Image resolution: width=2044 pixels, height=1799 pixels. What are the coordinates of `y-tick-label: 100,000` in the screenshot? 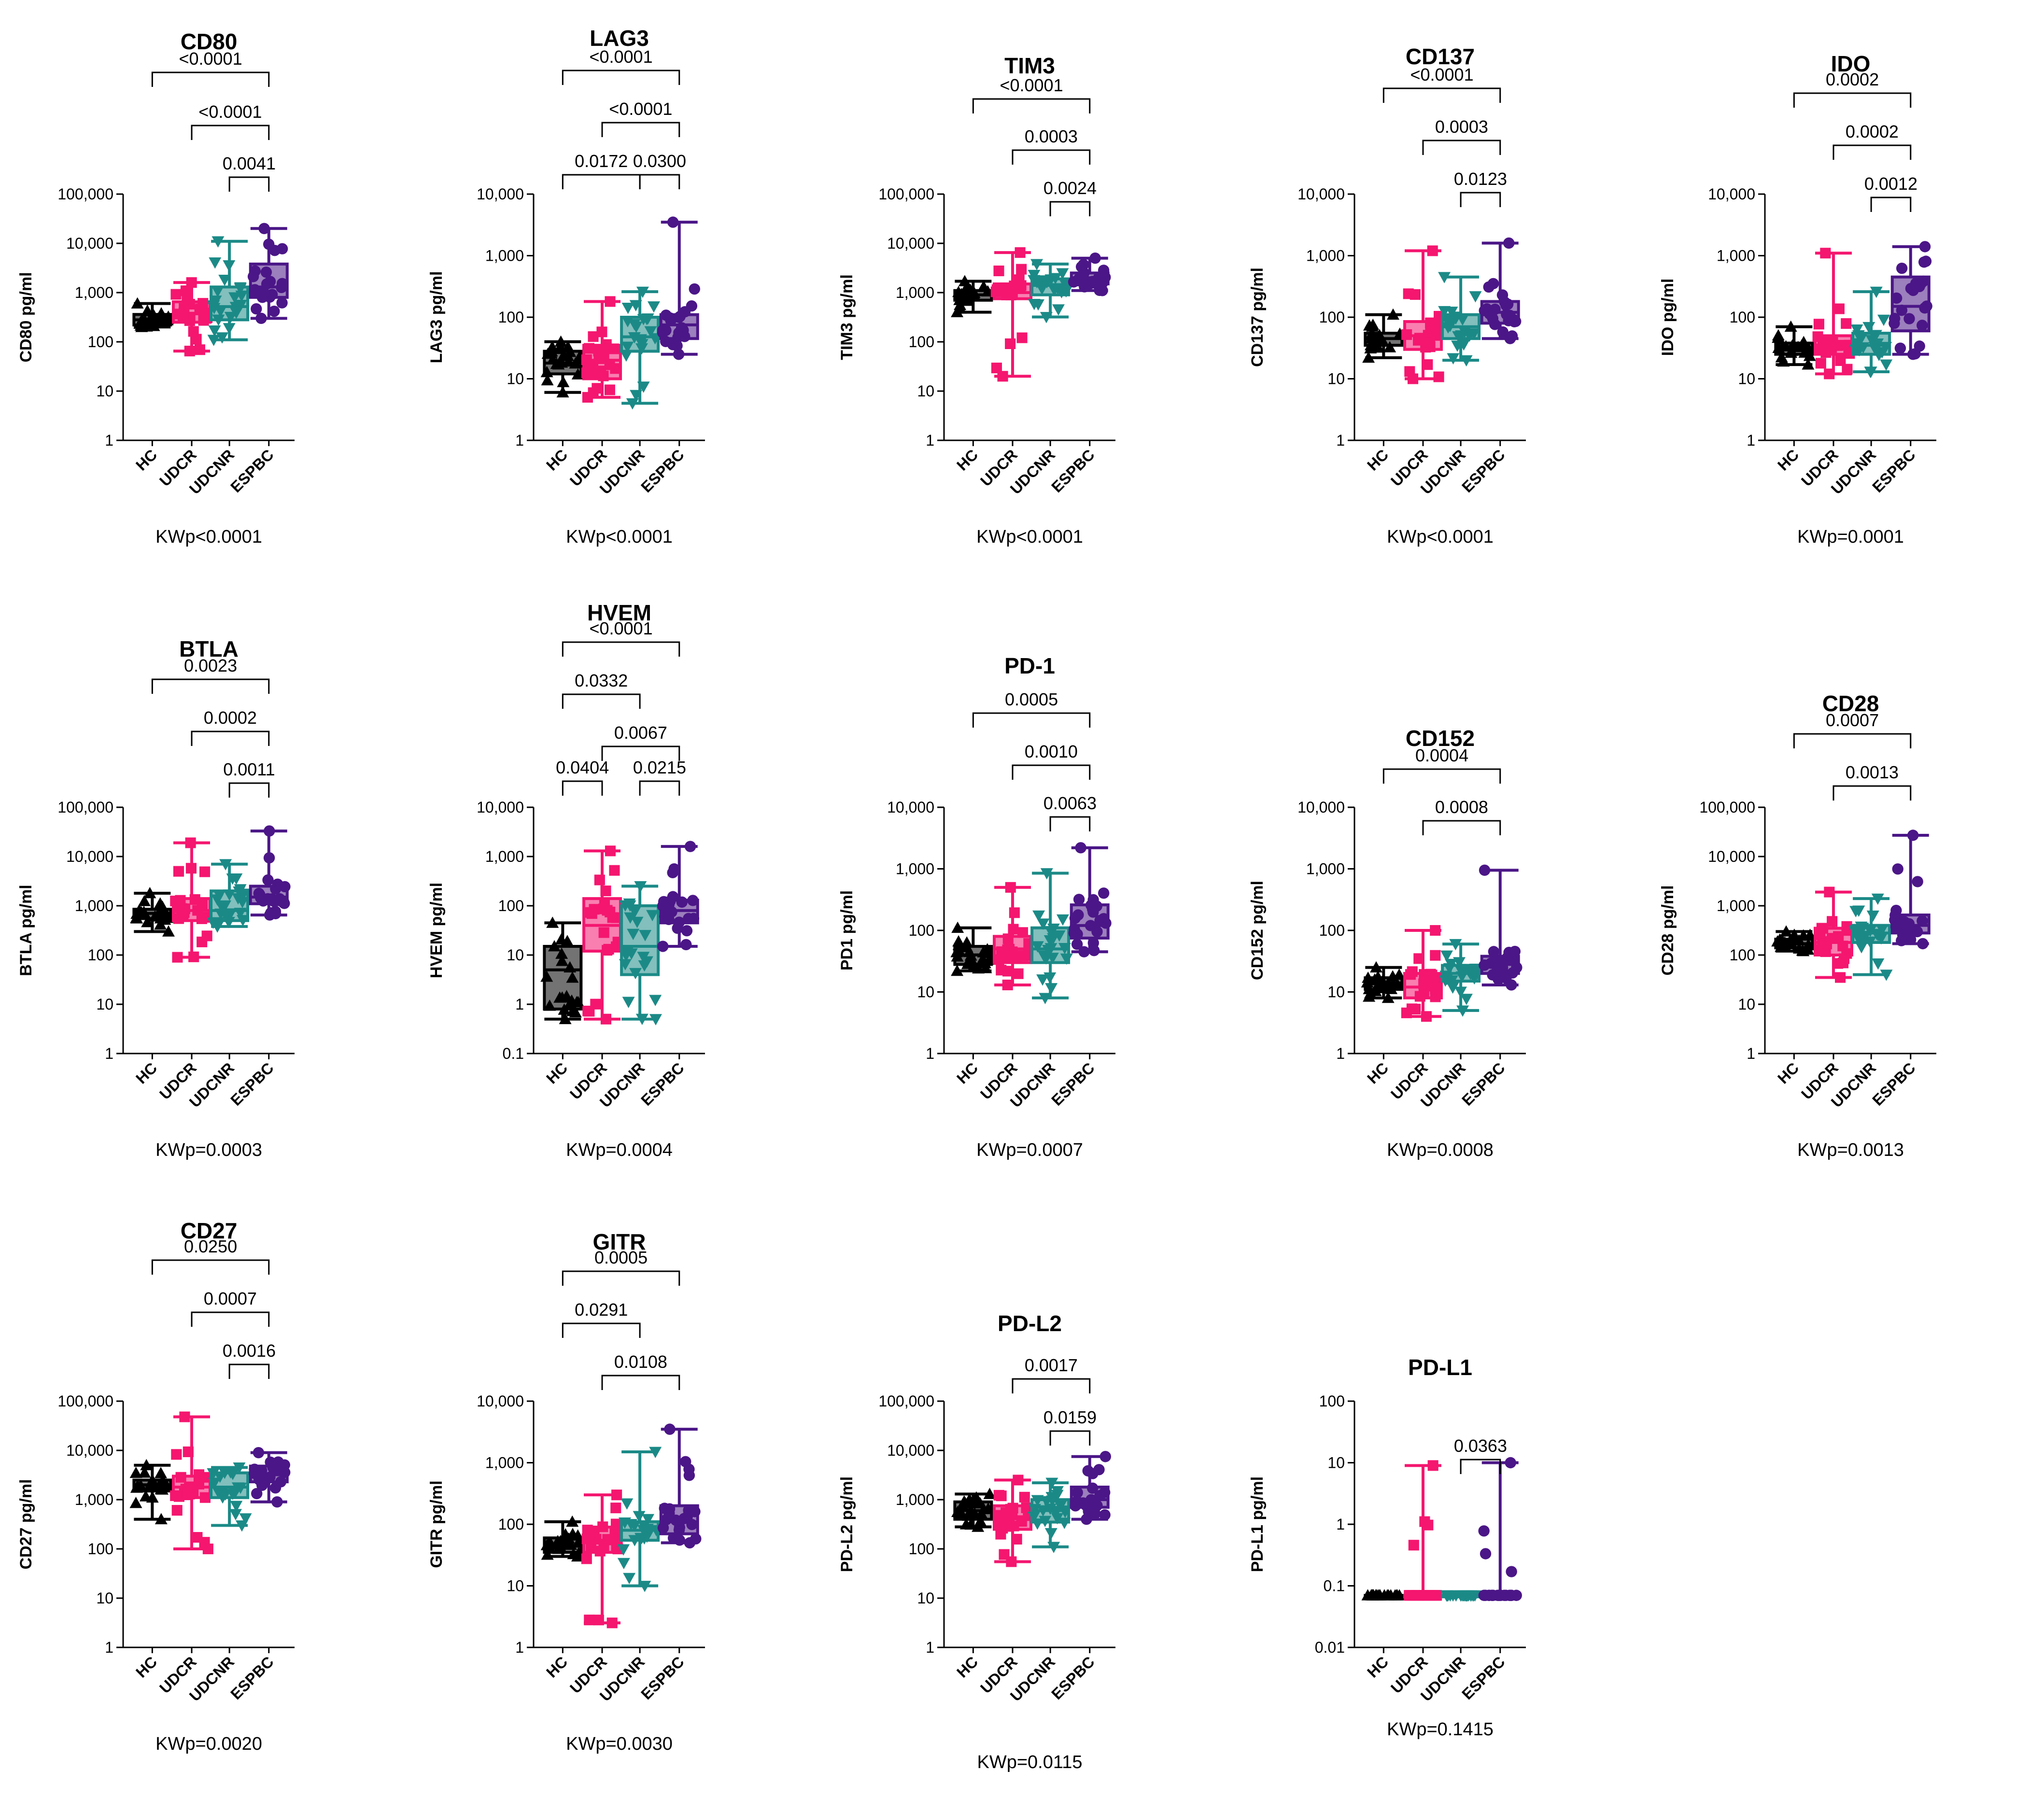 It's located at (906, 1401).